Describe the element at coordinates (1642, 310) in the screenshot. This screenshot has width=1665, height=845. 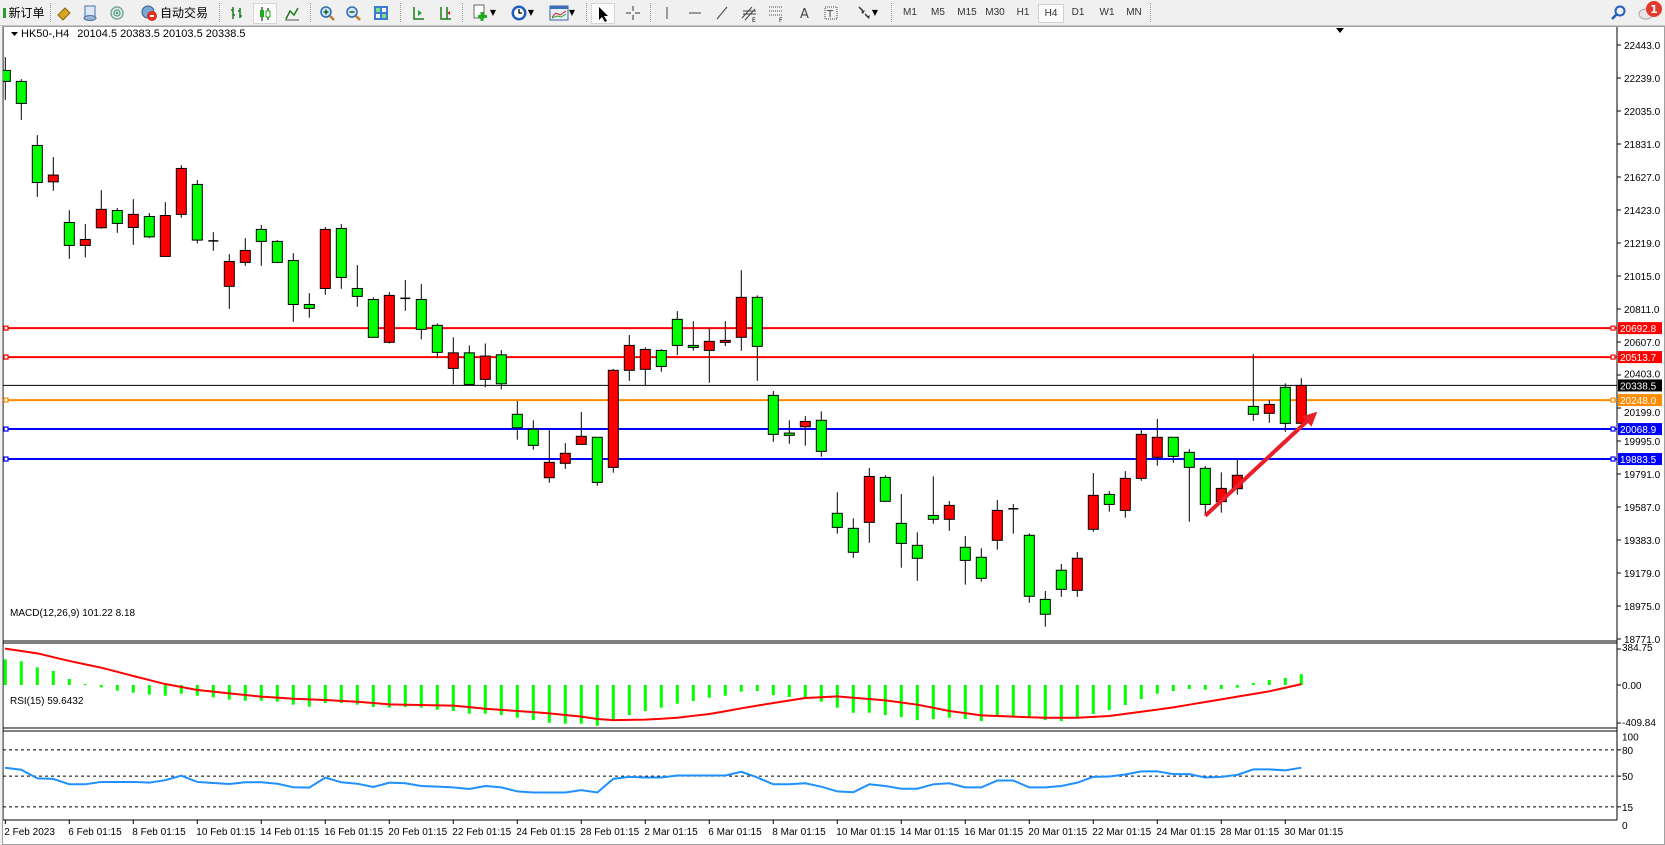
I see `price-tick-label: 20811.0` at that location.